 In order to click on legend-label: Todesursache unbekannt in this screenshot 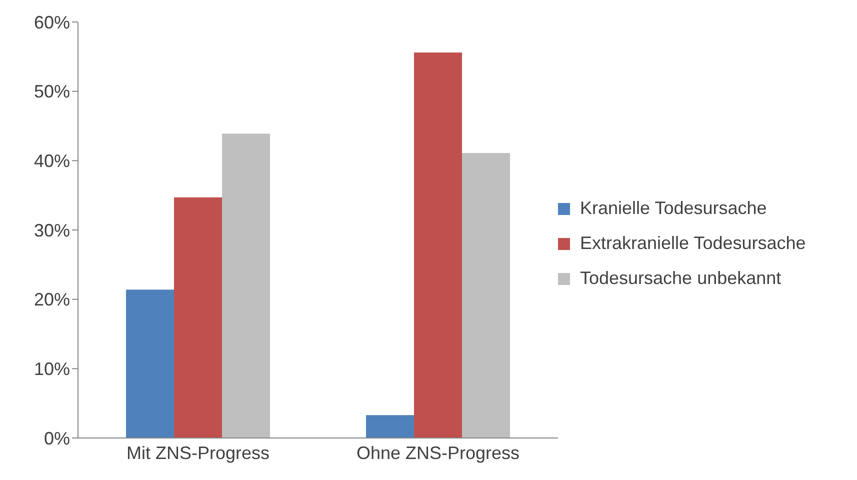, I will do `click(681, 278)`.